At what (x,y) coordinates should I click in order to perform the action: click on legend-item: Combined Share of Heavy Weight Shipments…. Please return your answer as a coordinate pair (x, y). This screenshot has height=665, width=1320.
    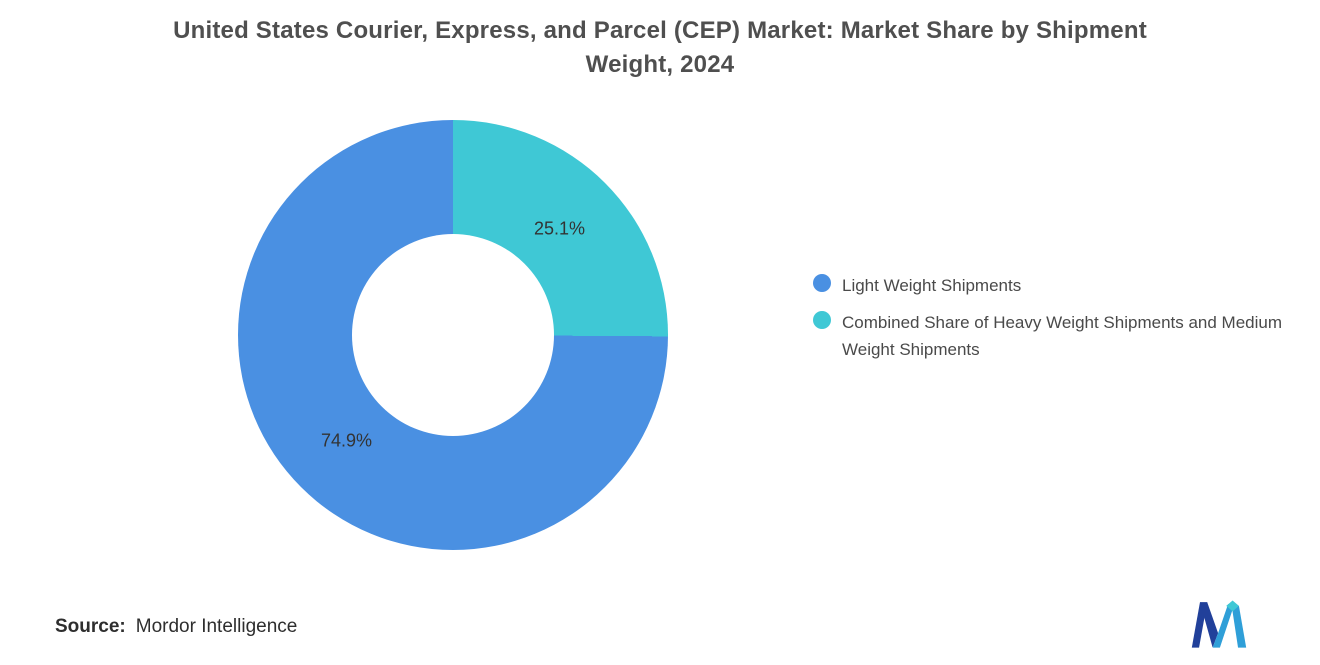
    Looking at the image, I should click on (1062, 336).